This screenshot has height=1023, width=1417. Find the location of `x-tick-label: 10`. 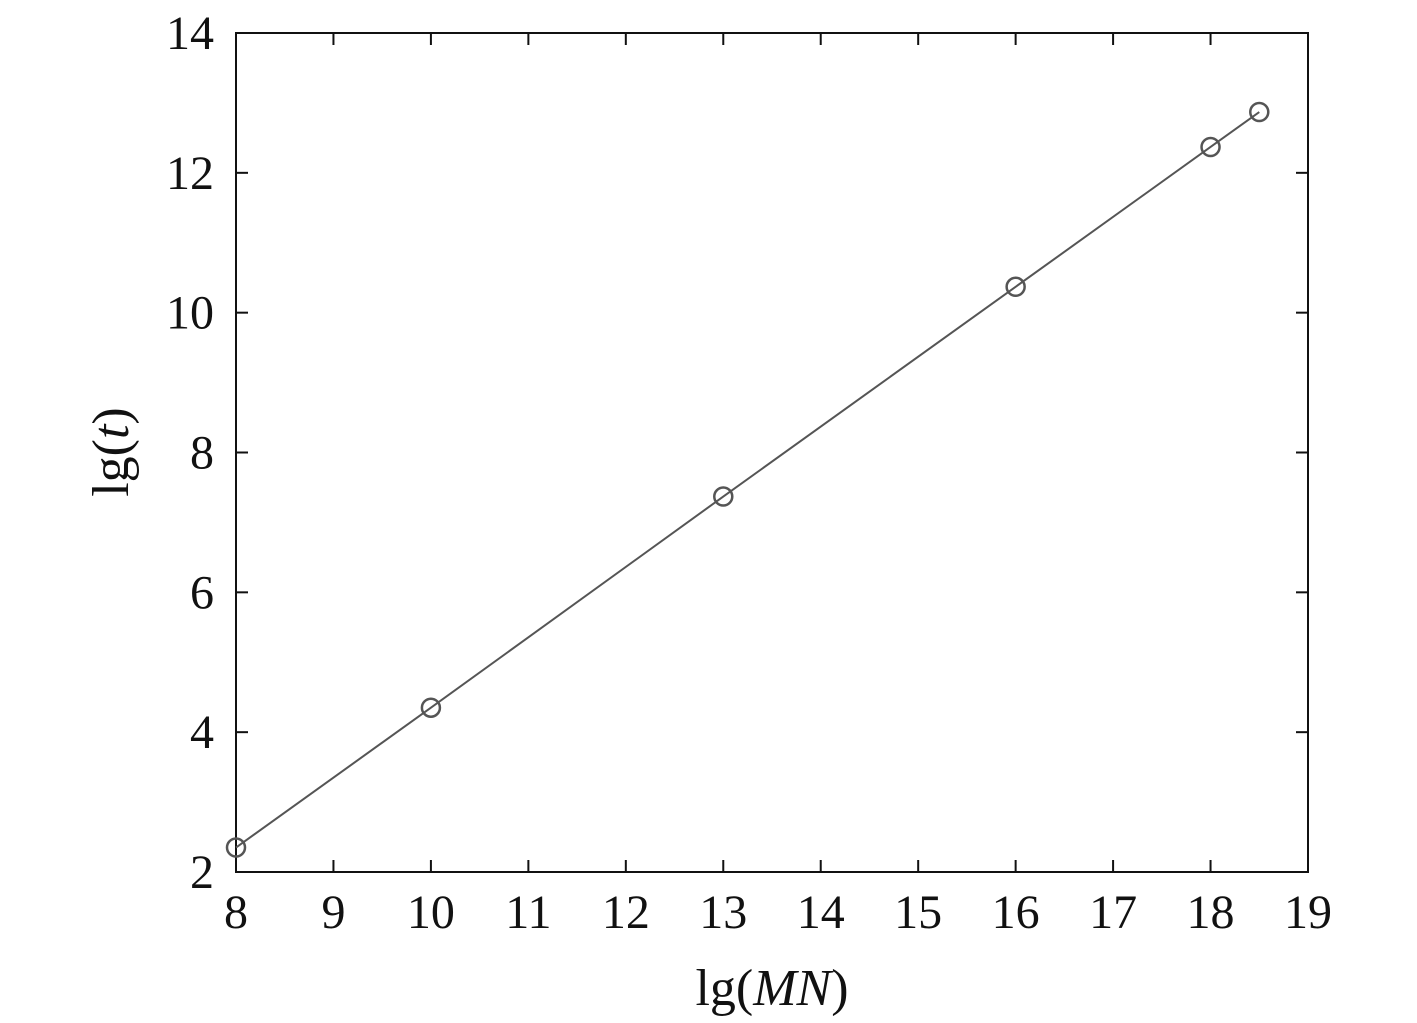

x-tick-label: 10 is located at coordinates (431, 912).